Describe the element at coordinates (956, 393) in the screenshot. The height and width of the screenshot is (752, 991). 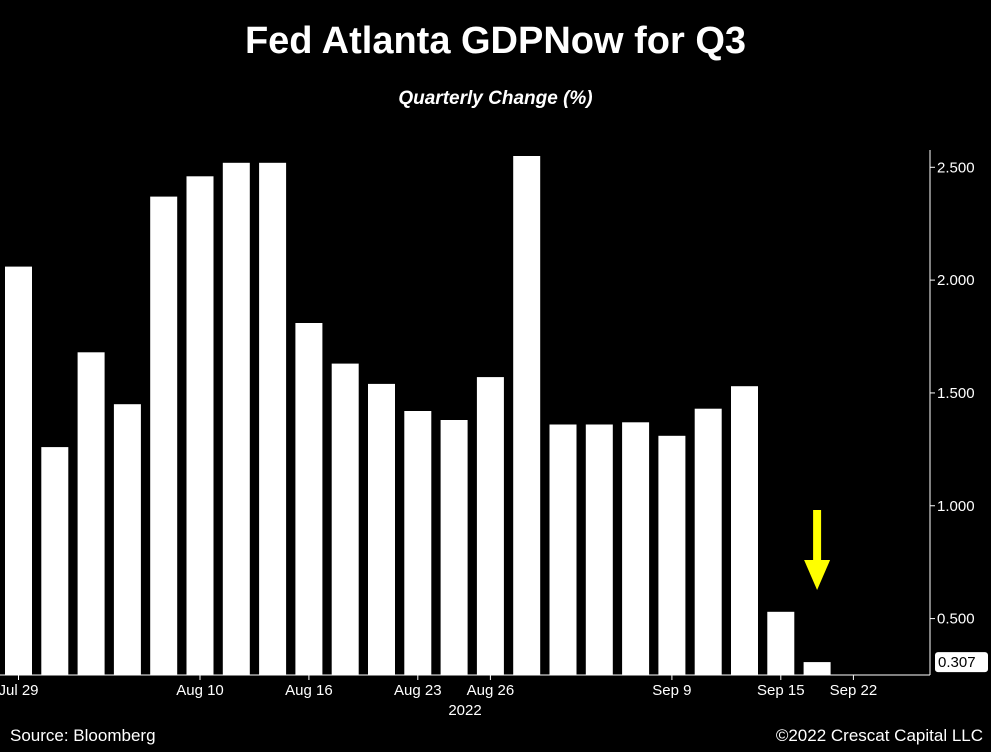
I see `y-tick-label: 1.500` at that location.